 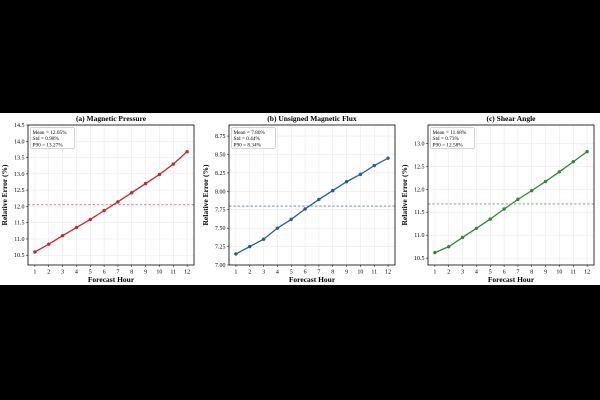 What do you see at coordinates (173, 273) in the screenshot?
I see `x-tick-label: 11` at bounding box center [173, 273].